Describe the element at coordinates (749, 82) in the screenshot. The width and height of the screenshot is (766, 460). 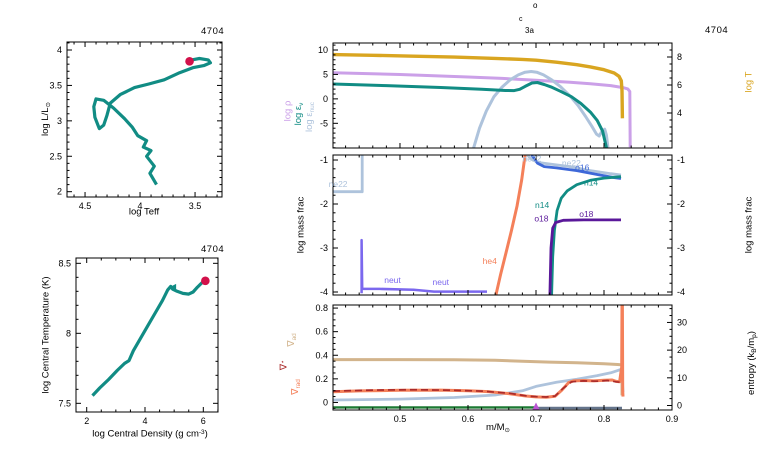
I see `p1-log-t-label: log T` at that location.